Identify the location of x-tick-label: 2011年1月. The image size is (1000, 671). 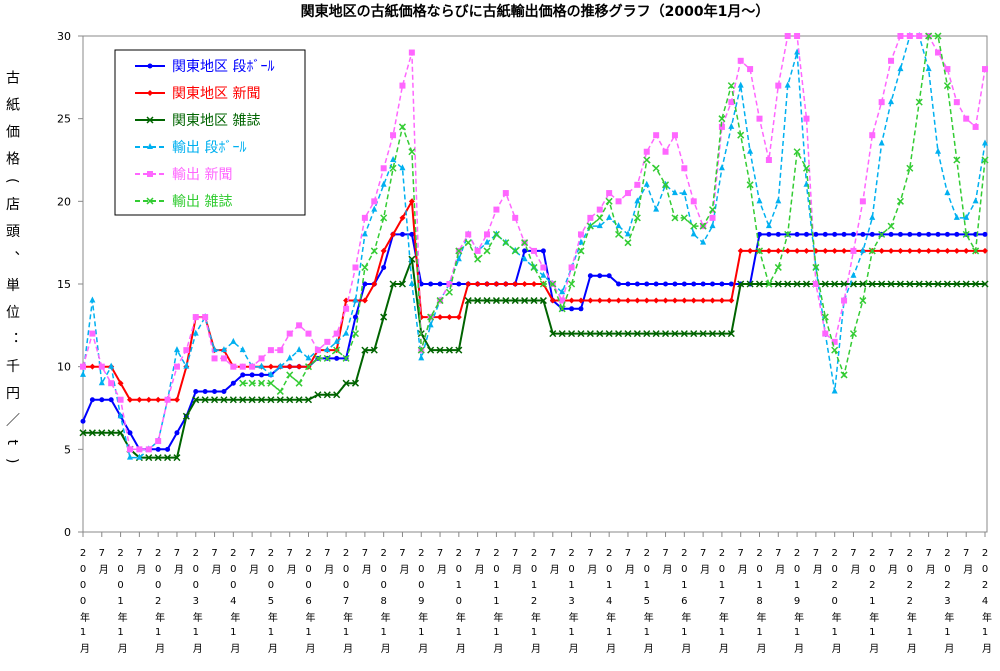
(497, 603).